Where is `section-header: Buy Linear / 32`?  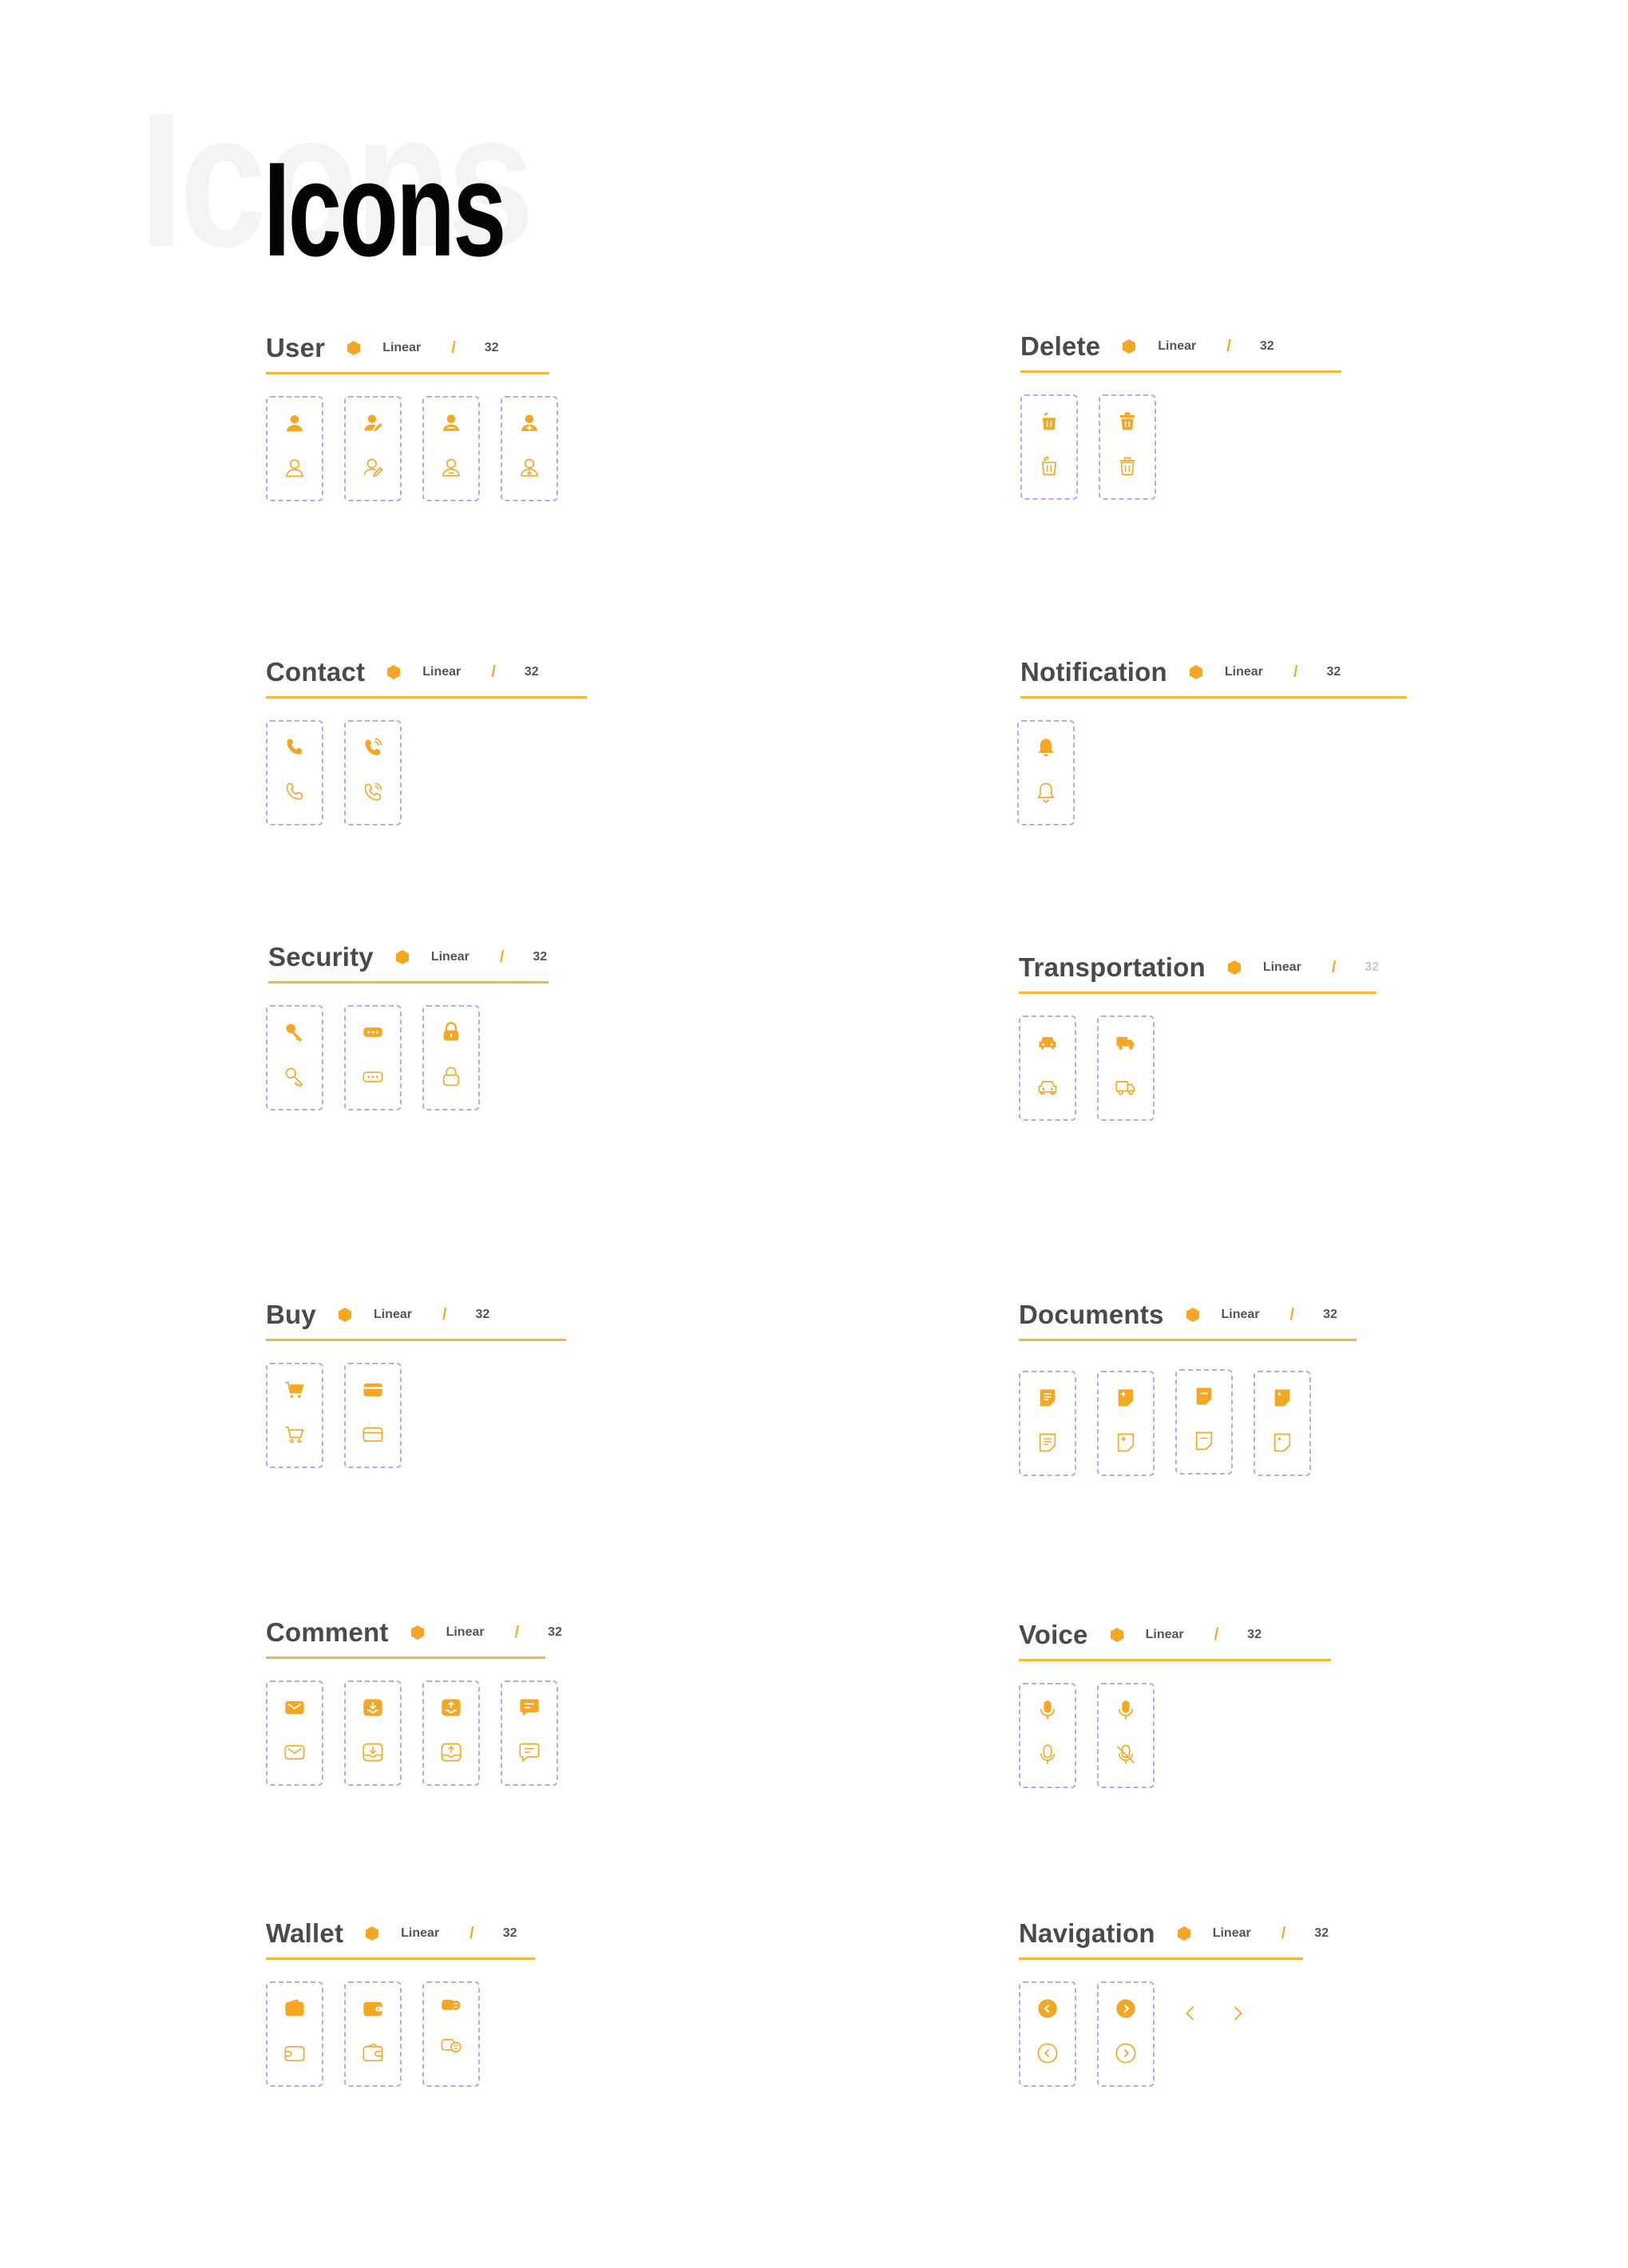
section-header: Buy Linear / 32 is located at coordinates (416, 1314).